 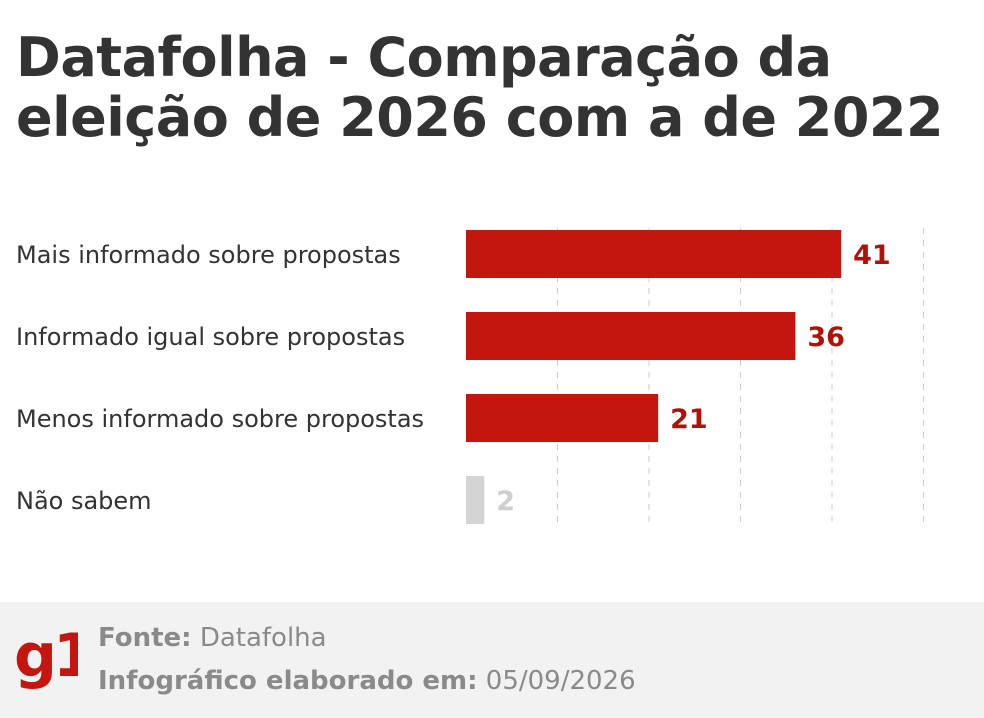 I want to click on category-label: Menos informado sobre propostas, so click(x=220, y=419).